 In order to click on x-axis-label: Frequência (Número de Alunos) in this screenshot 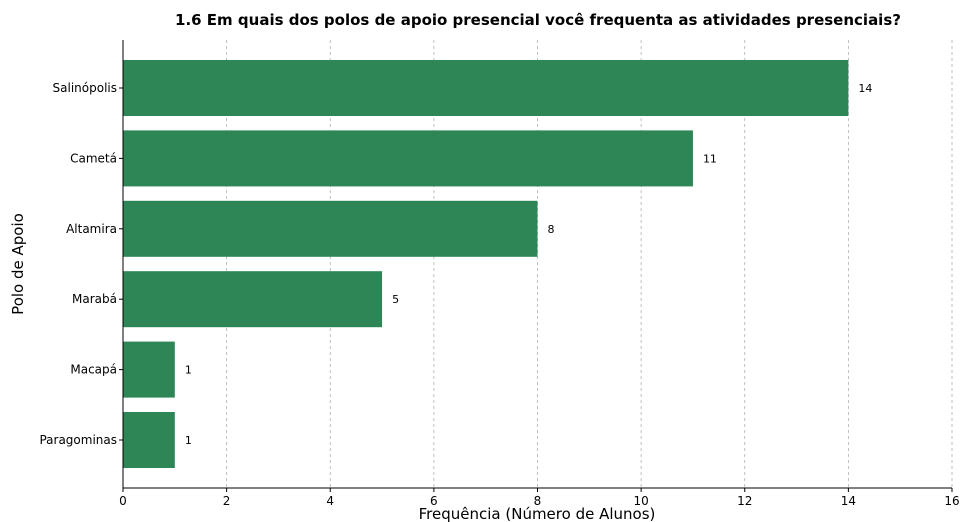, I will do `click(537, 513)`.